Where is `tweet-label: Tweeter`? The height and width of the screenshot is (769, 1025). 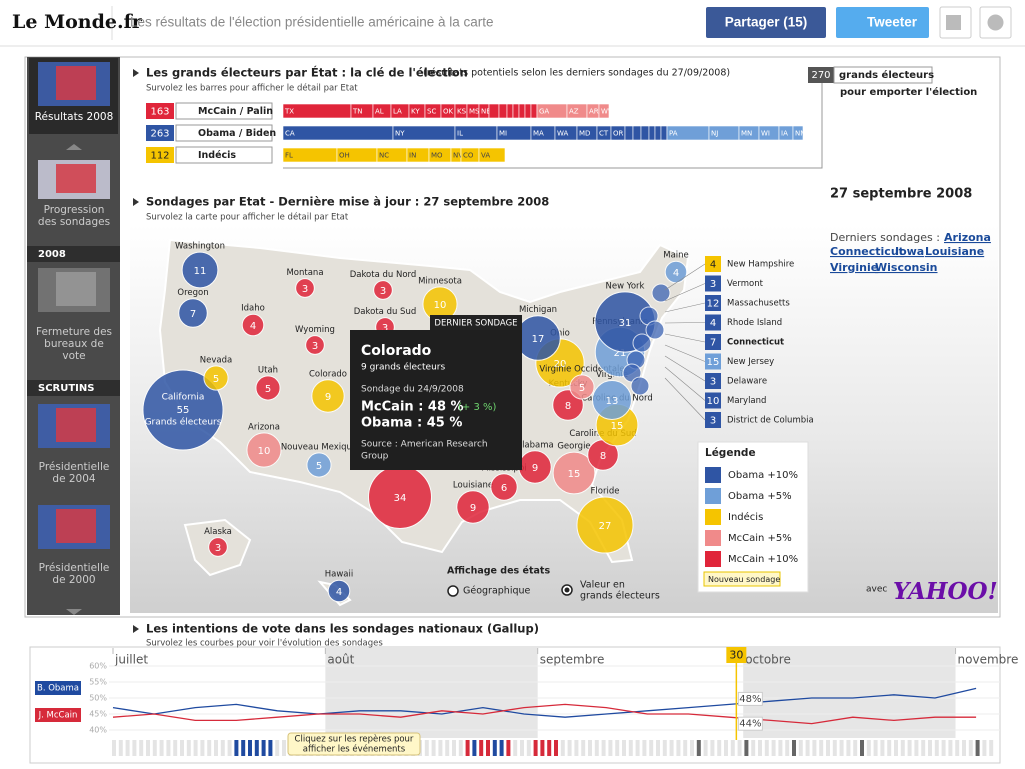
tweet-label: Tweeter is located at coordinates (892, 22).